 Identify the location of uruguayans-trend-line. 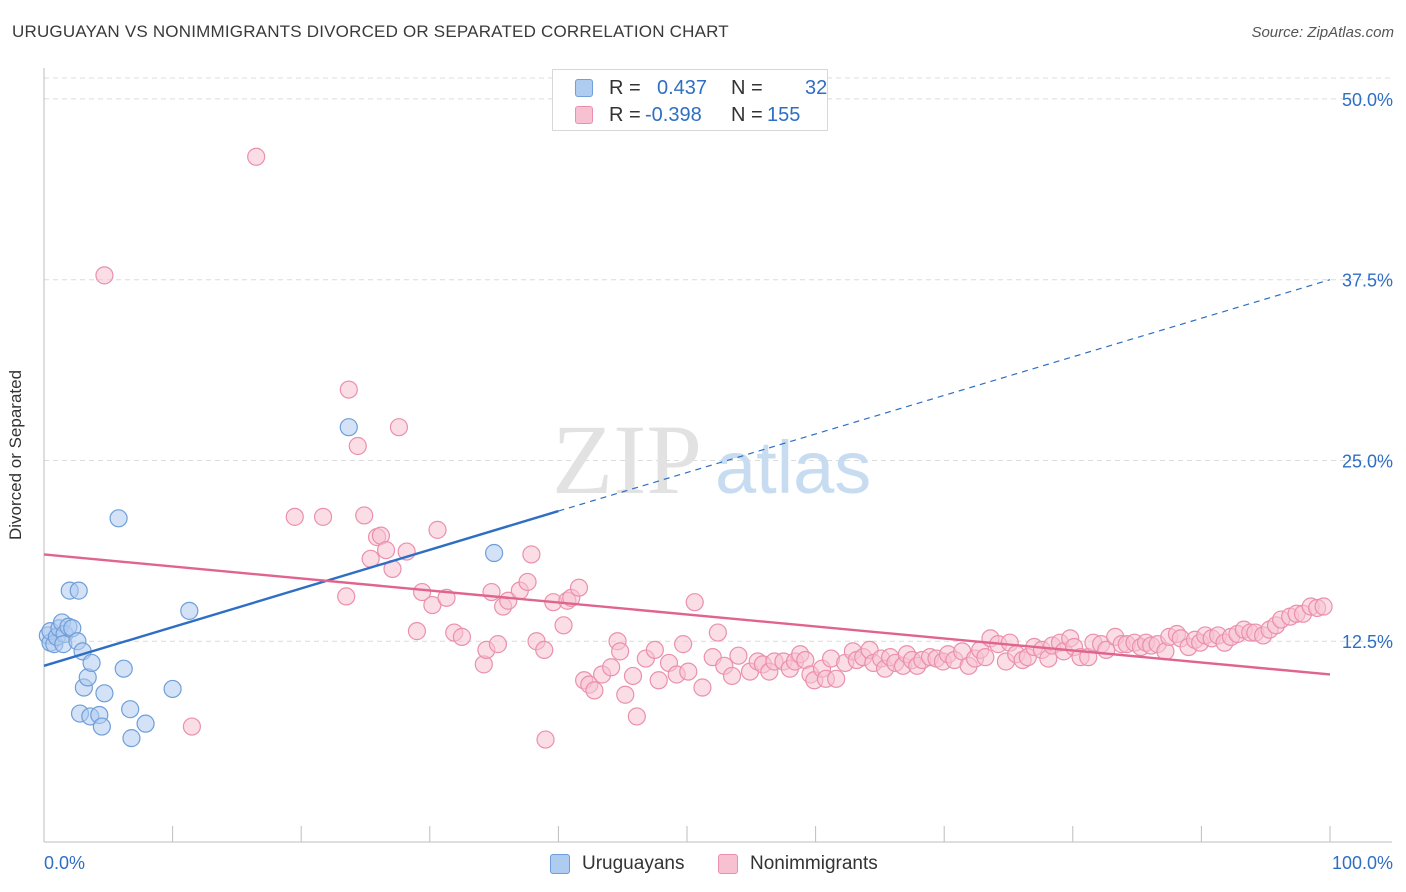
(301, 588).